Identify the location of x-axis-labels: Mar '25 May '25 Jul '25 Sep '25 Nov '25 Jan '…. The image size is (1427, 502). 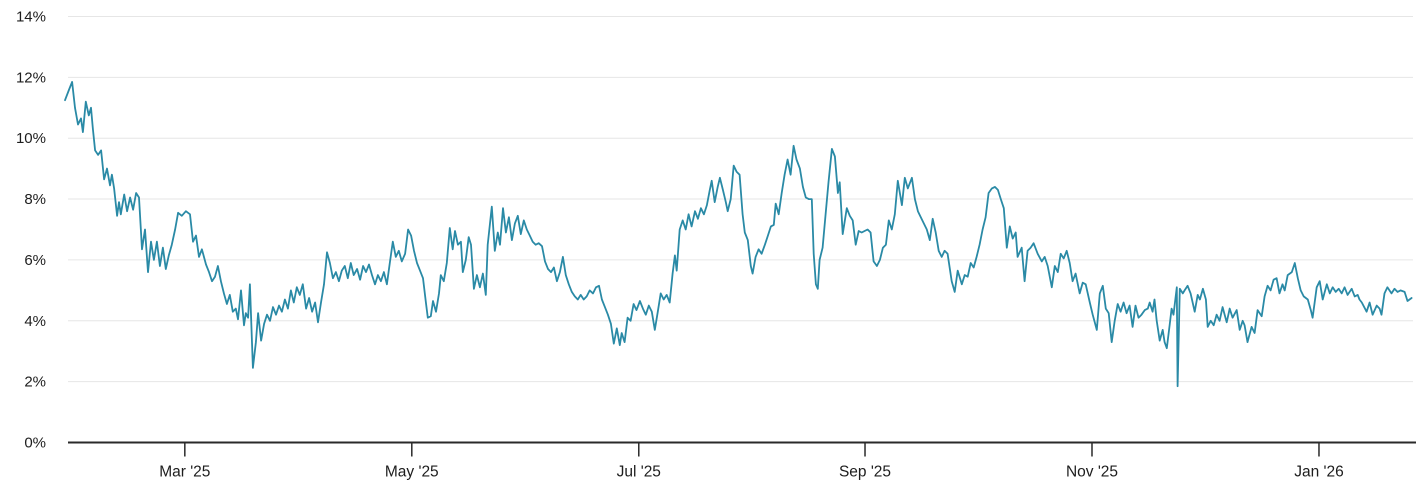
(751, 472).